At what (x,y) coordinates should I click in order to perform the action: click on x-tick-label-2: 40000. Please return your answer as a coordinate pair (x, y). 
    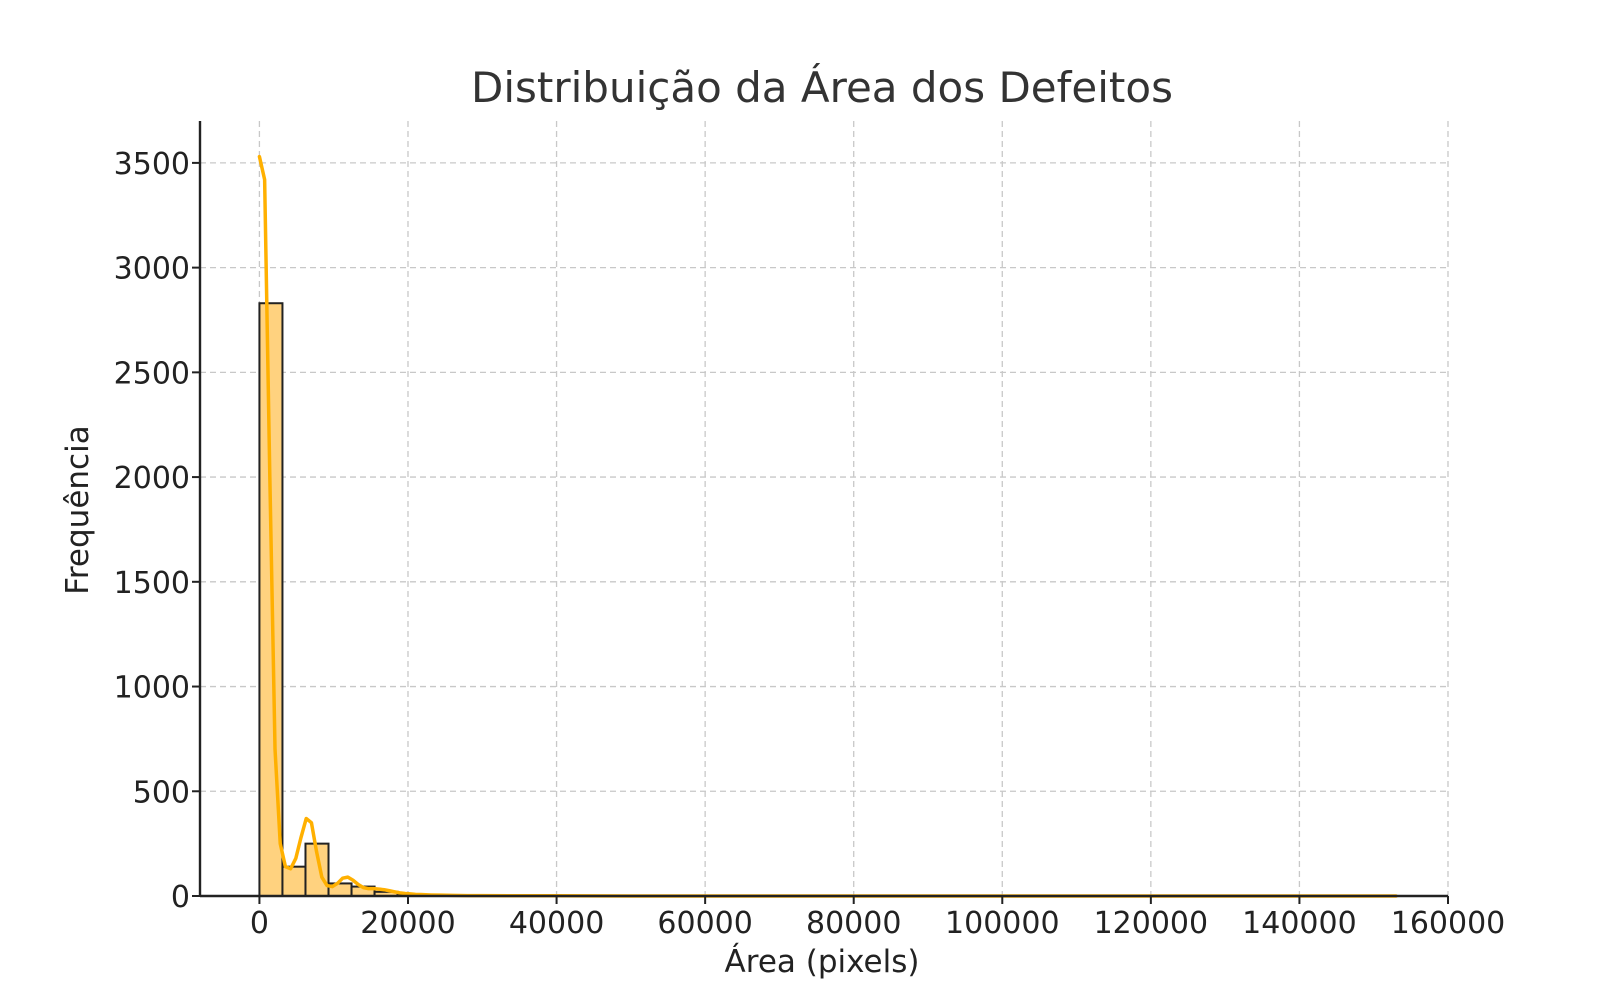
    Looking at the image, I should click on (556, 923).